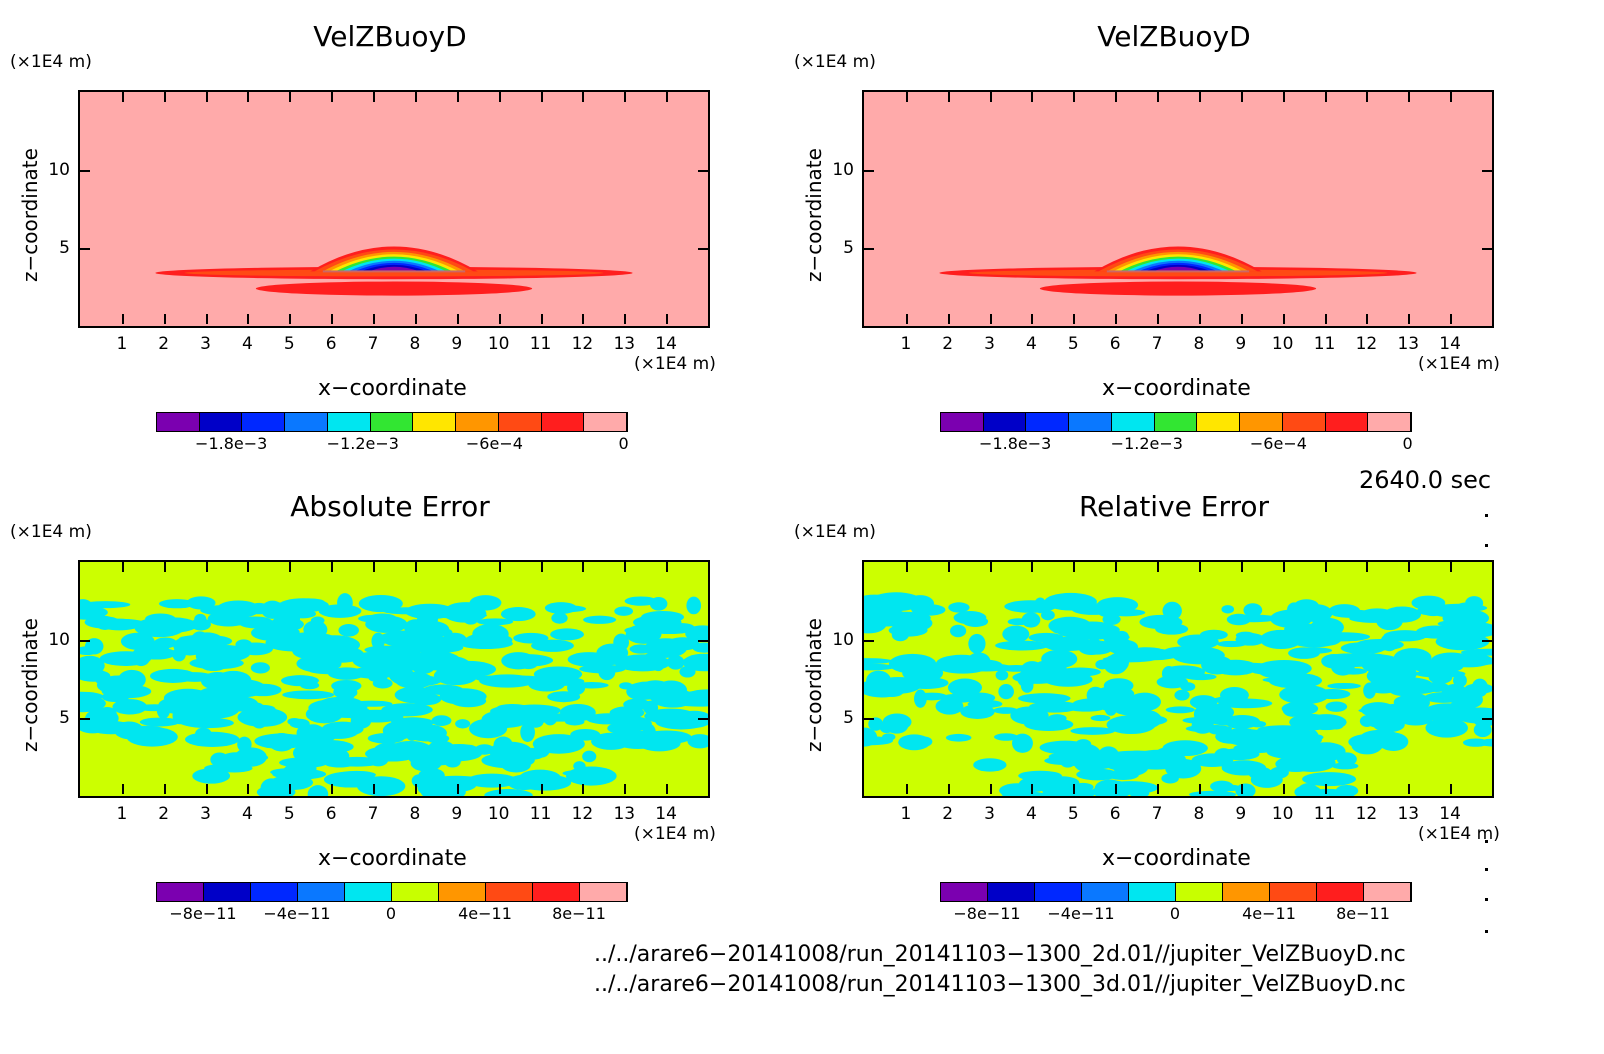  What do you see at coordinates (206, 344) in the screenshot?
I see `x-tick-label: 3` at bounding box center [206, 344].